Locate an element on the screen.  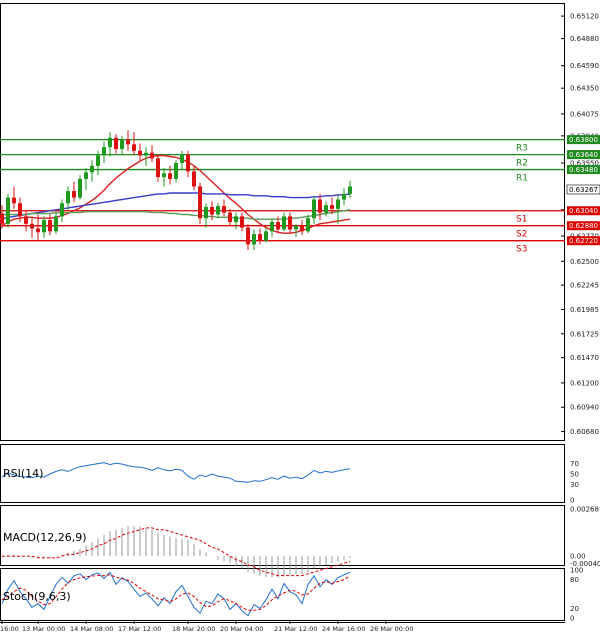
level-price-label-s1: 0.63040 is located at coordinates (583, 211).